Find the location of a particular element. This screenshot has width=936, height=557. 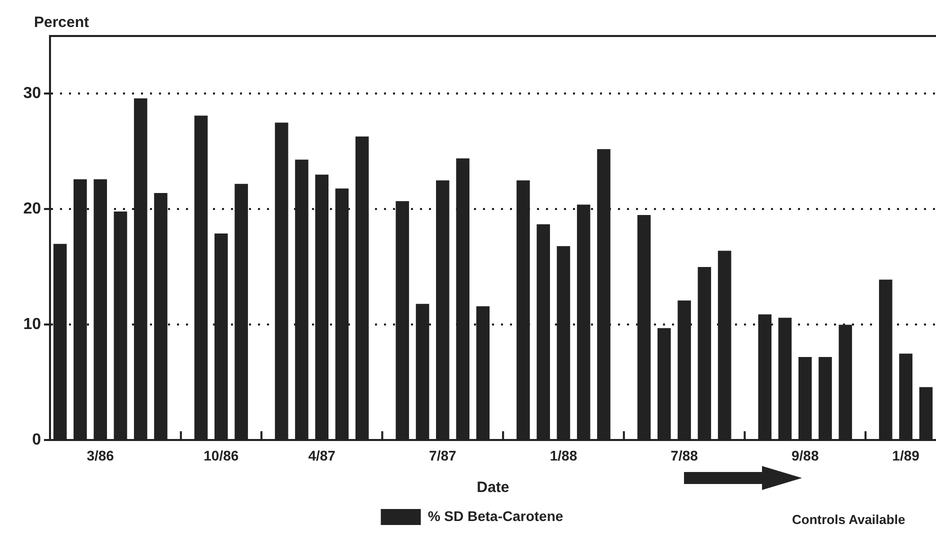

x-tick-label: 7/87 is located at coordinates (442, 455).